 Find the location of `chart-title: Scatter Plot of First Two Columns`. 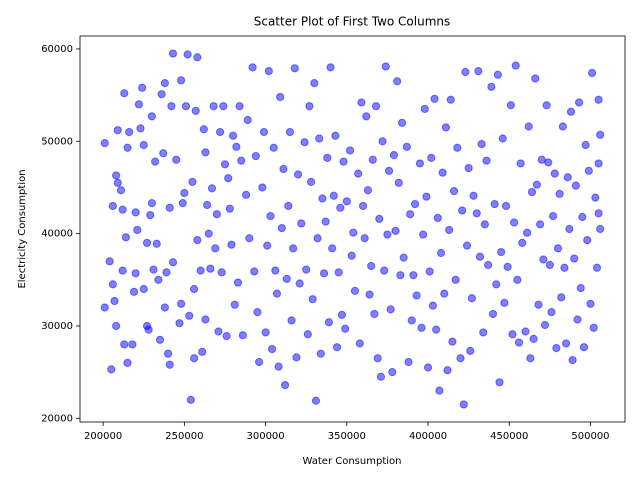

chart-title: Scatter Plot of First Two Columns is located at coordinates (352, 22).